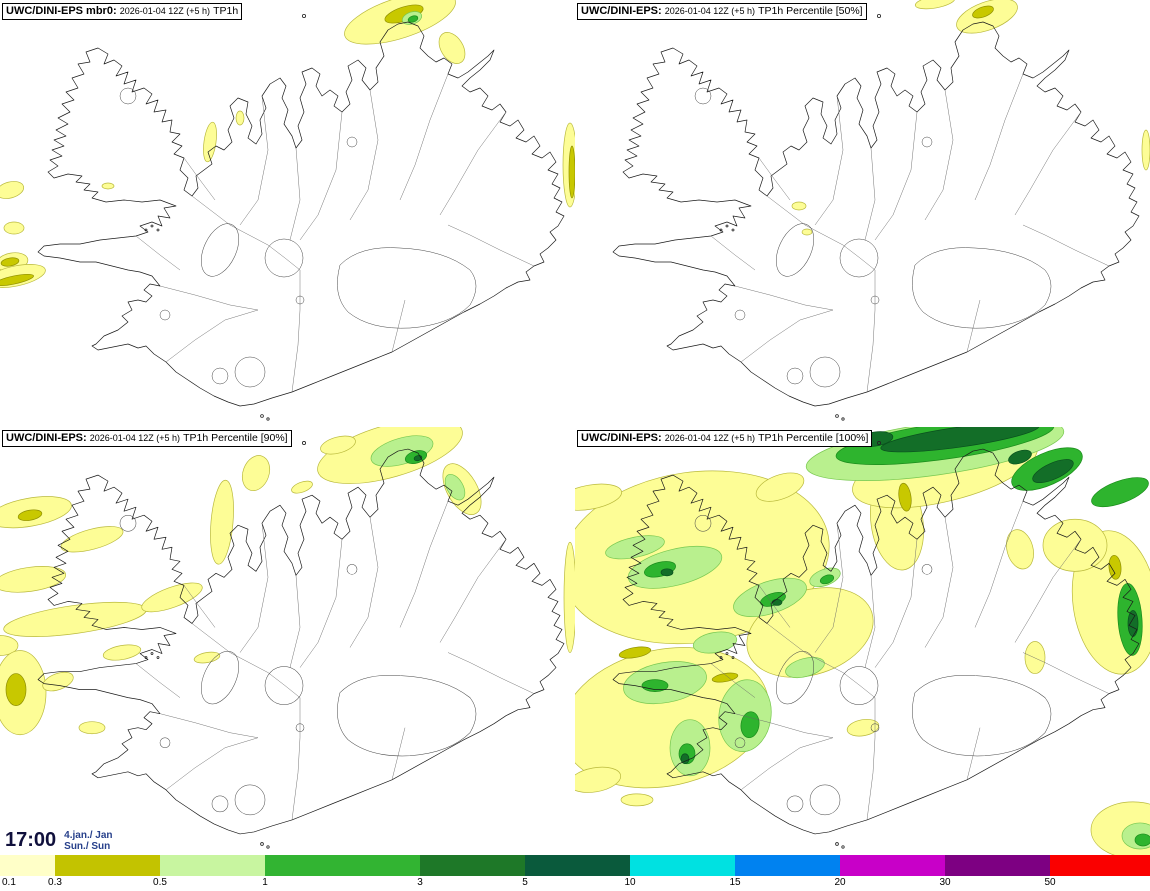 This screenshot has height=891, width=1150. I want to click on variable-label: TP1h, so click(226, 11).